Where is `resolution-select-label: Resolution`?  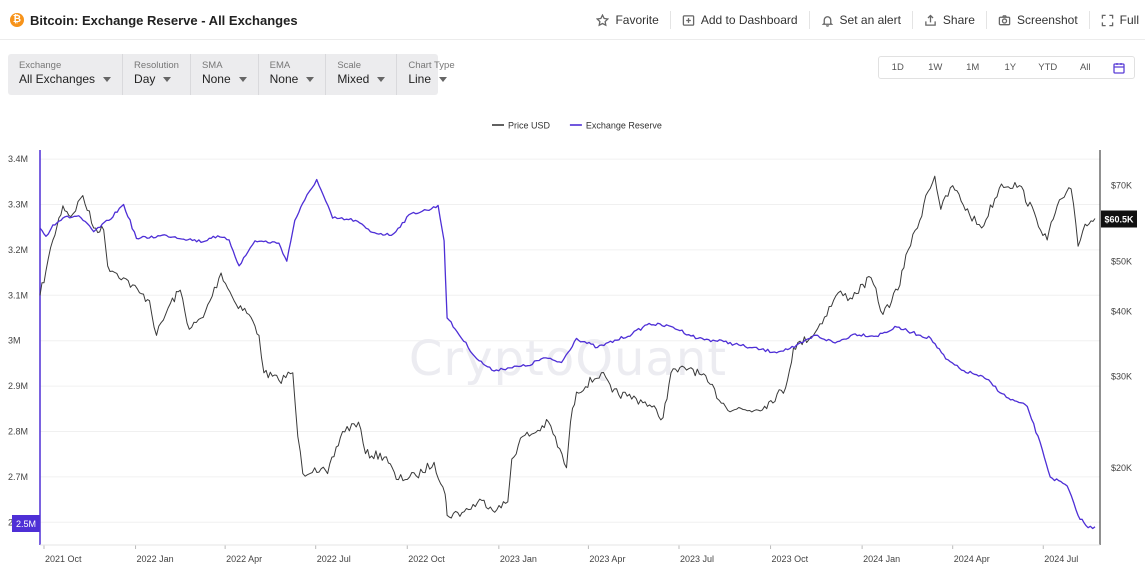
resolution-select-label: Resolution is located at coordinates (156, 65).